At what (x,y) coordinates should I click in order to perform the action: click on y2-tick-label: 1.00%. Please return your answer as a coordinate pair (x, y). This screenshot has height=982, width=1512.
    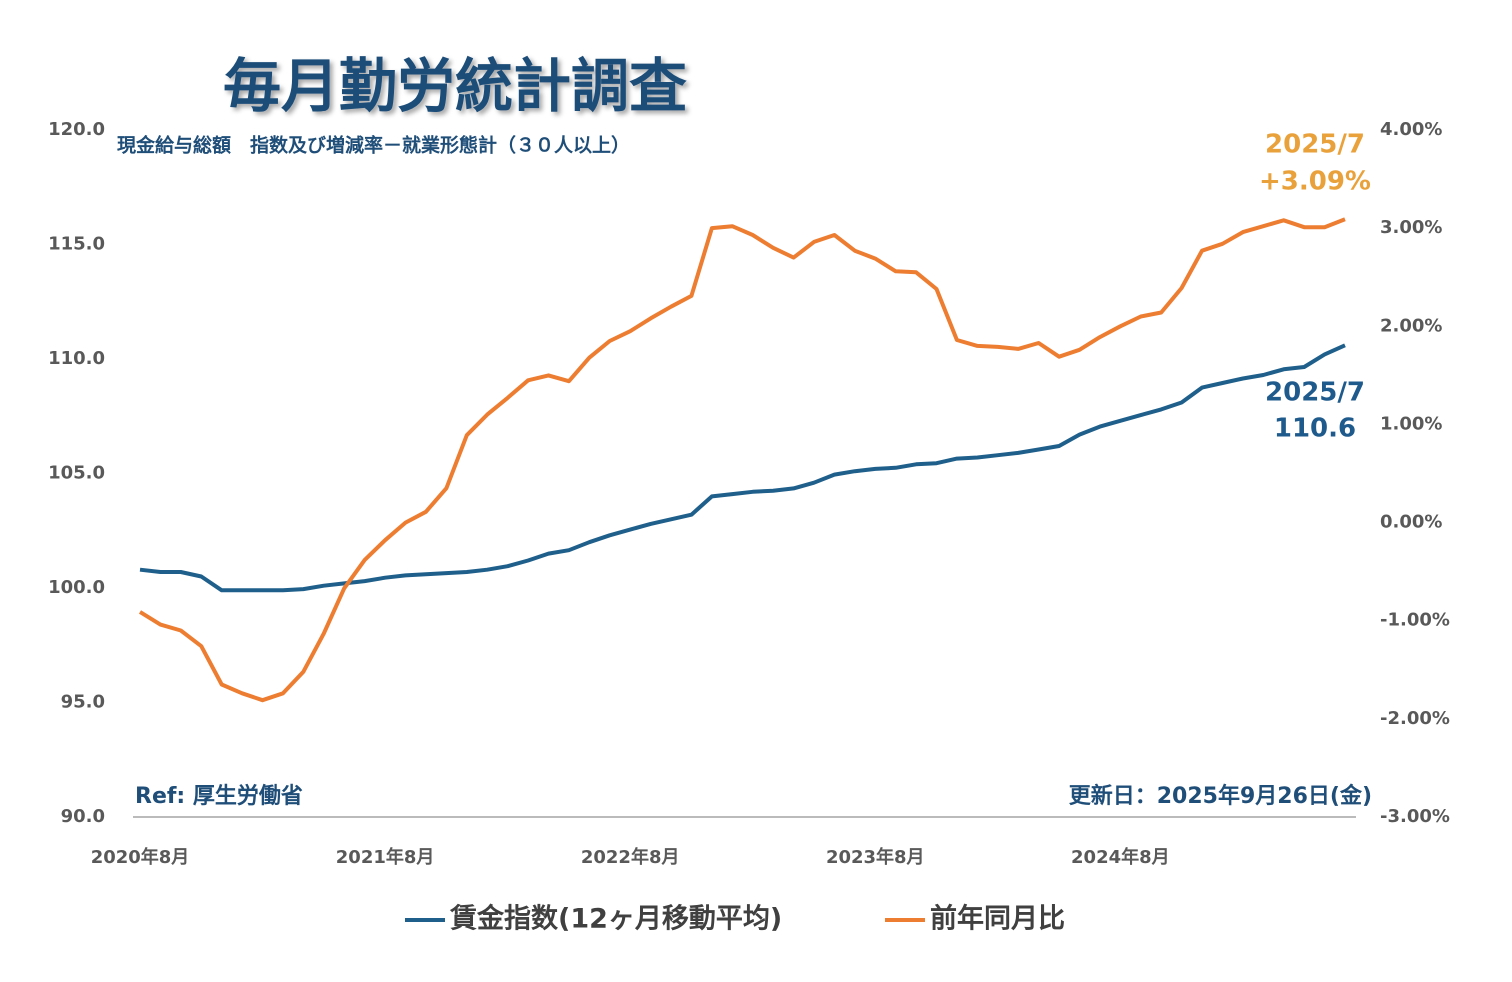
    Looking at the image, I should click on (1411, 423).